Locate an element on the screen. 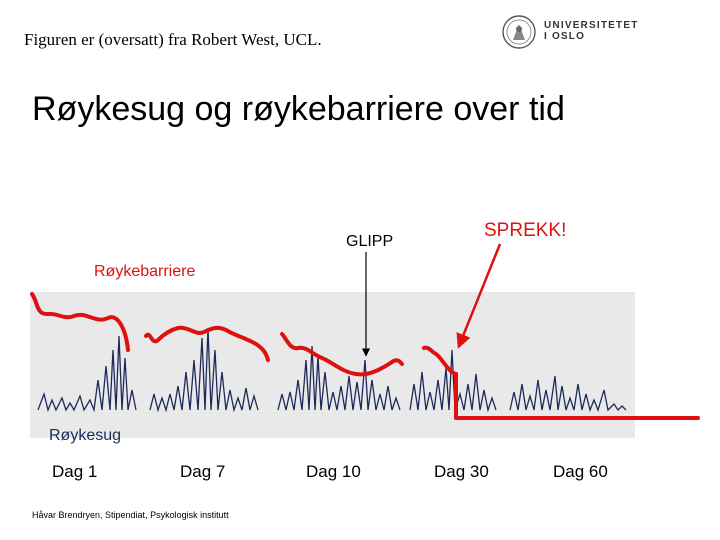 This screenshot has height=540, width=720. craving-label: Røykesug is located at coordinates (85, 435).